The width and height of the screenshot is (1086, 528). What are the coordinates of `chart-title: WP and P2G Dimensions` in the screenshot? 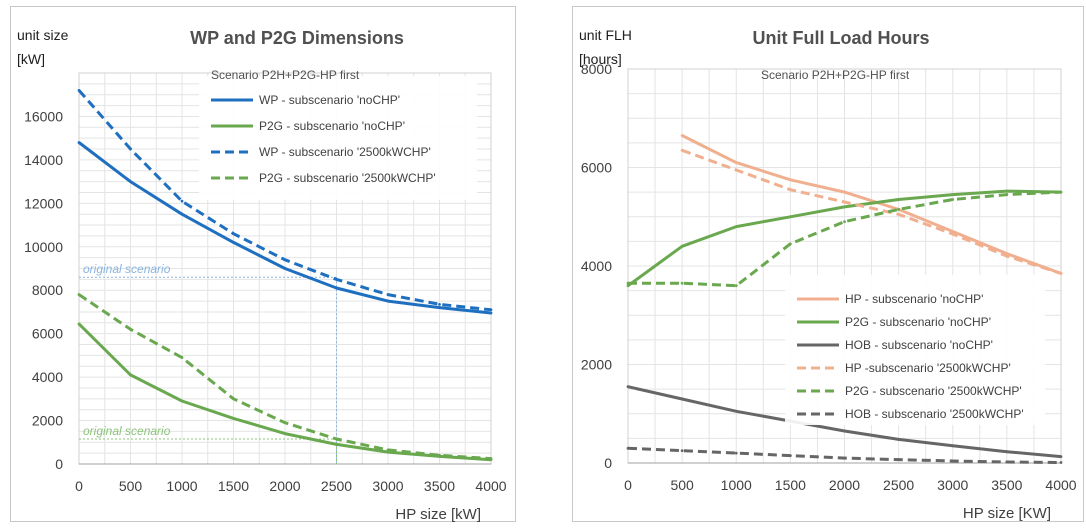 It's located at (297, 38).